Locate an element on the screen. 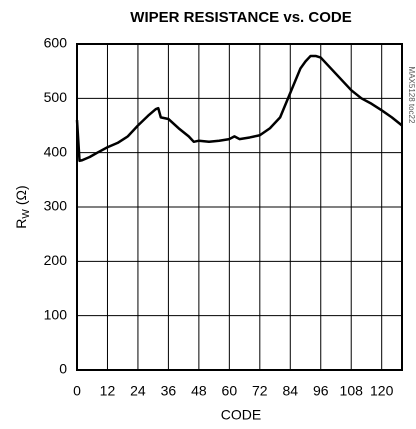  x-tick-label: 48 is located at coordinates (199, 391).